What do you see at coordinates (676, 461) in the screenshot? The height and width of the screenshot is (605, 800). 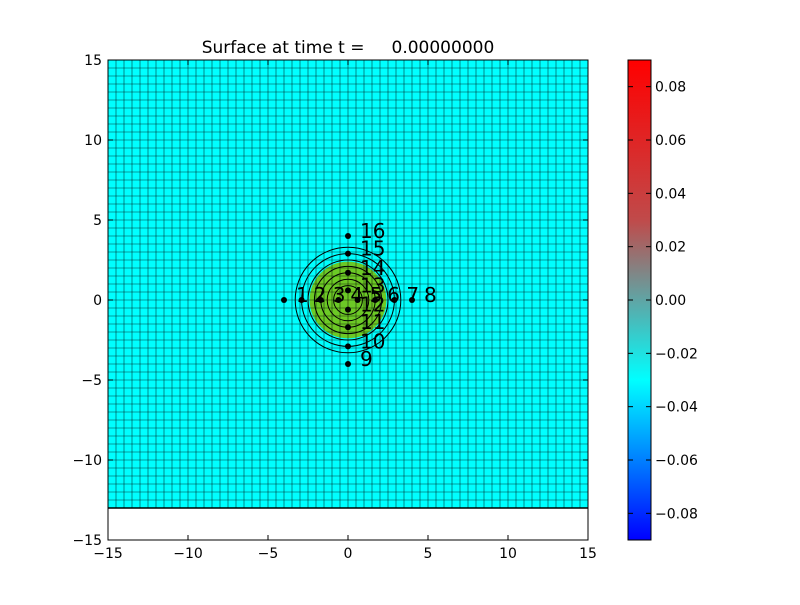 I see `colorbar-tick-label: −0.06` at bounding box center [676, 461].